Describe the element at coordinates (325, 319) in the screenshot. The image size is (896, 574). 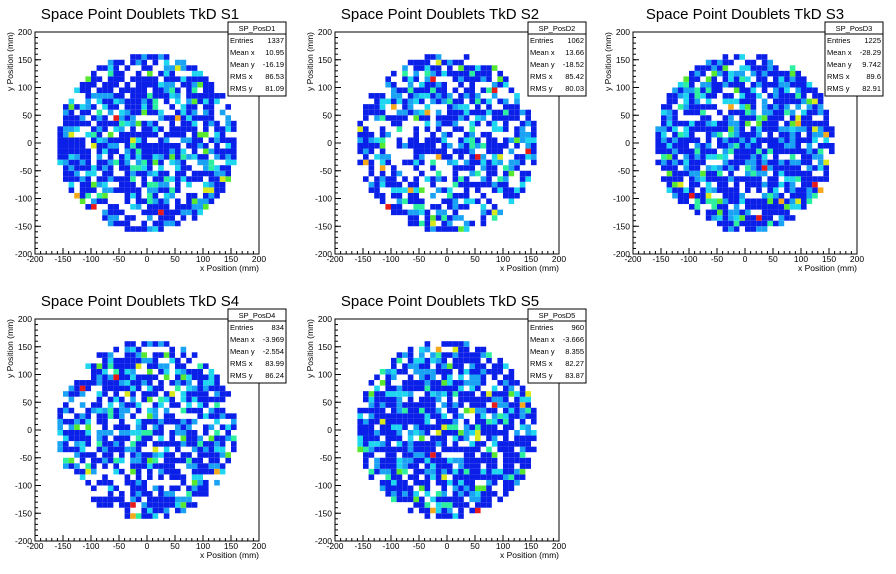
I see `y-tick-label: 200` at that location.